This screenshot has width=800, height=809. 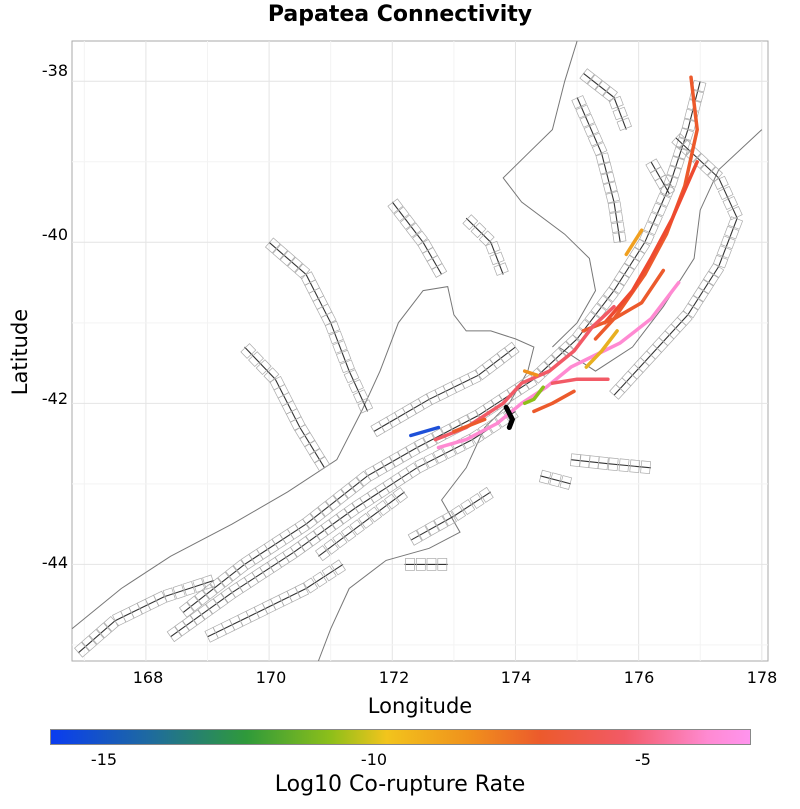 What do you see at coordinates (509, 417) in the screenshot?
I see `papatea-source-rupture` at bounding box center [509, 417].